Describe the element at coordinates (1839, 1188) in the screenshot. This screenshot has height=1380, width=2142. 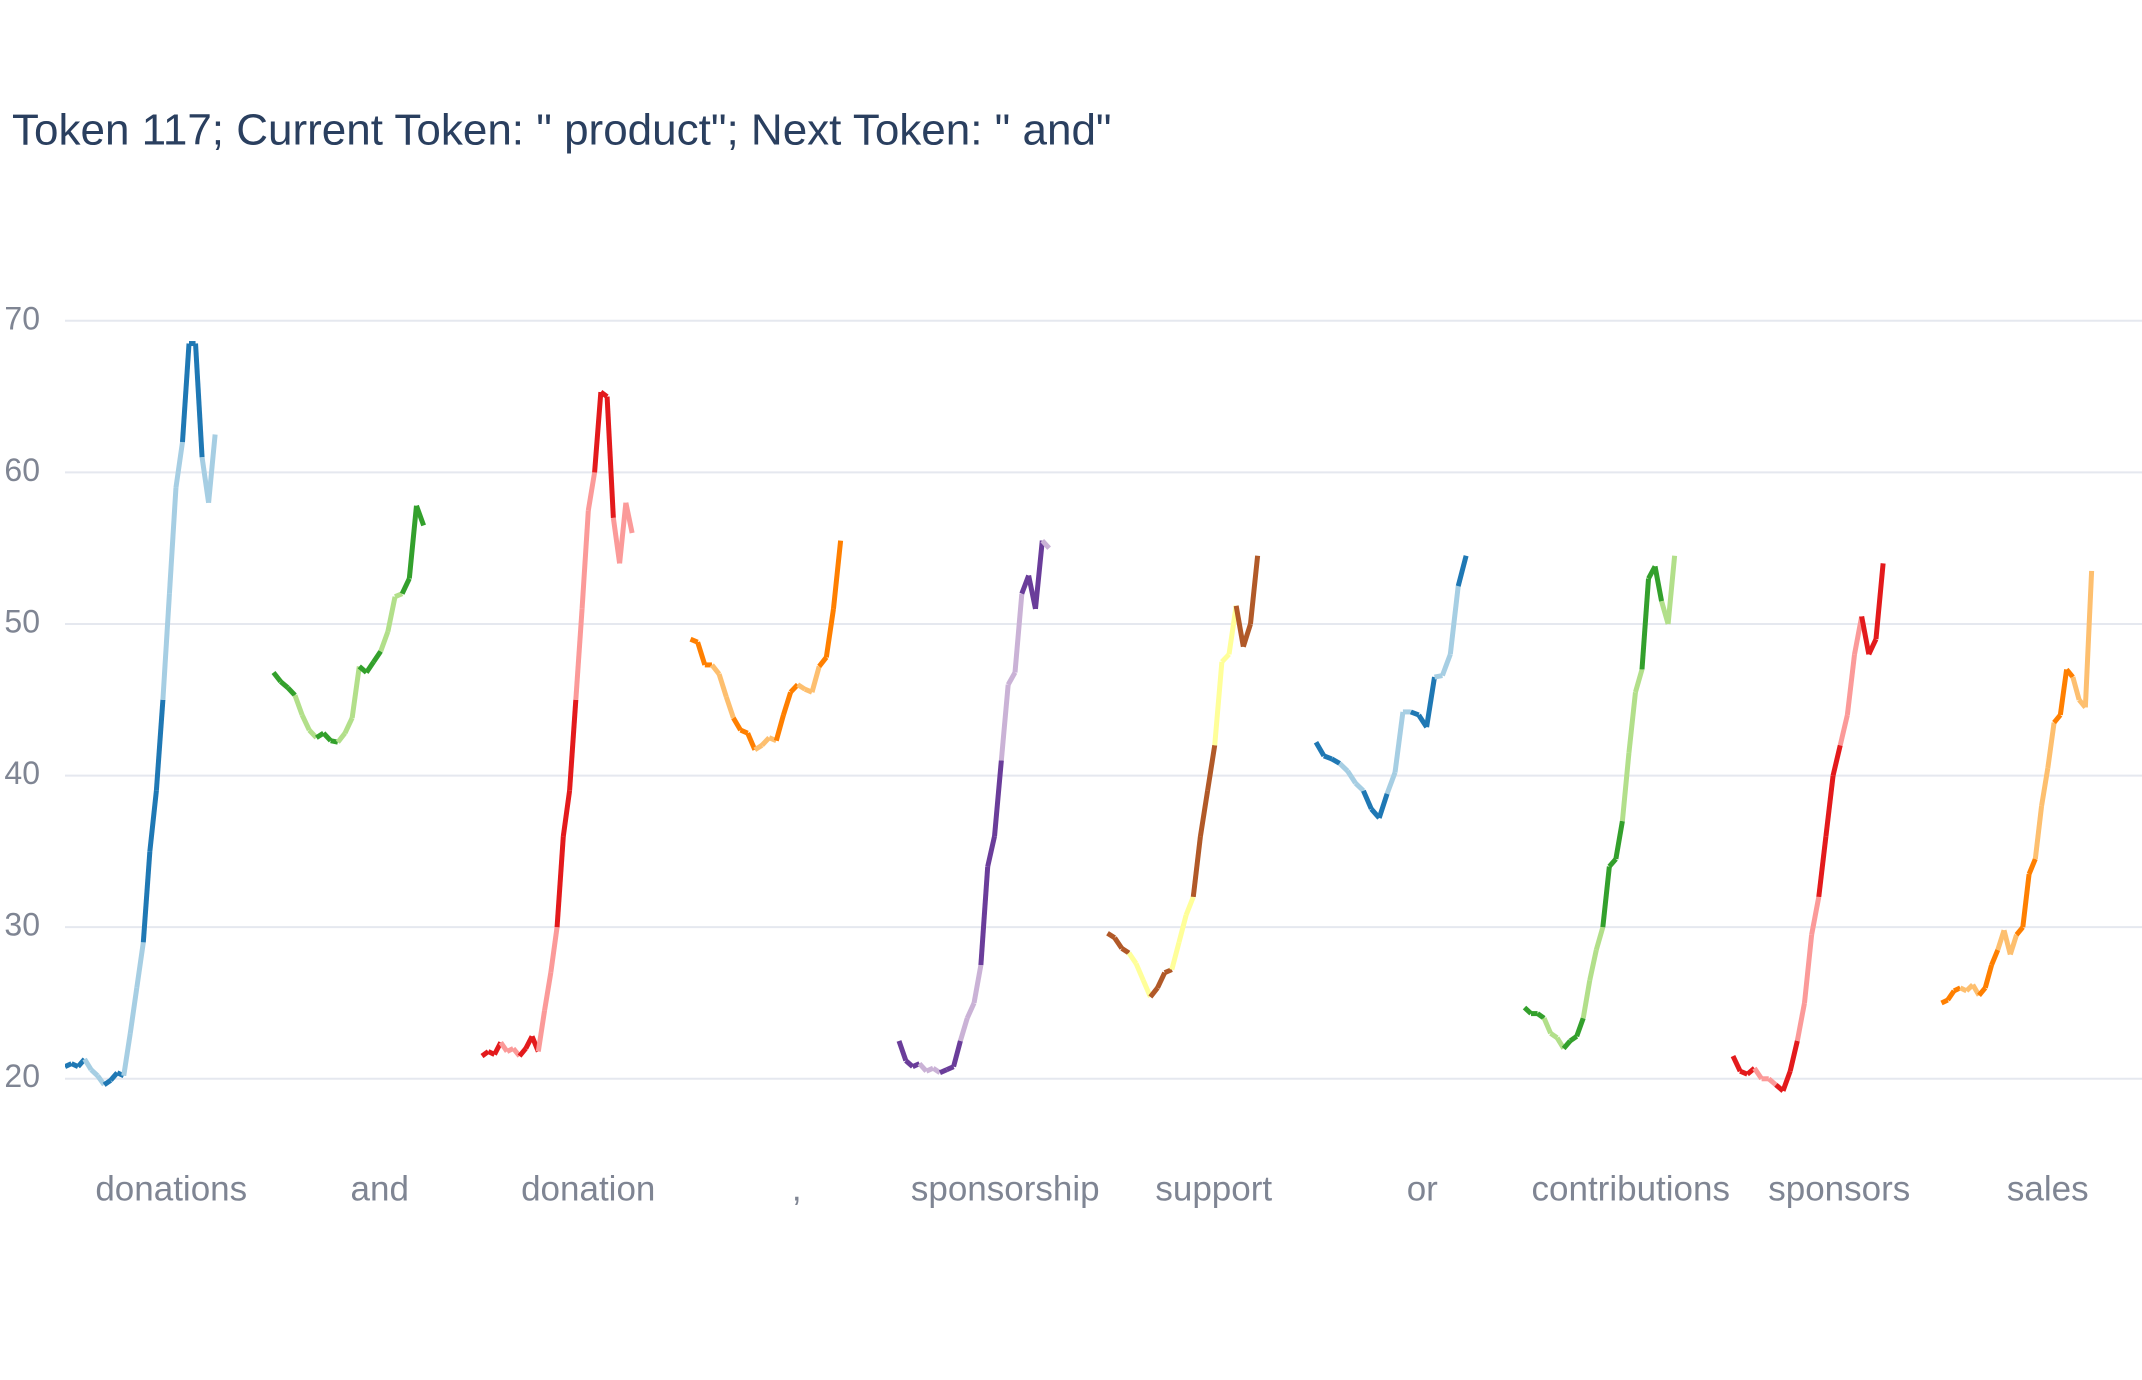
I see `x-tick-label: sponsors` at that location.